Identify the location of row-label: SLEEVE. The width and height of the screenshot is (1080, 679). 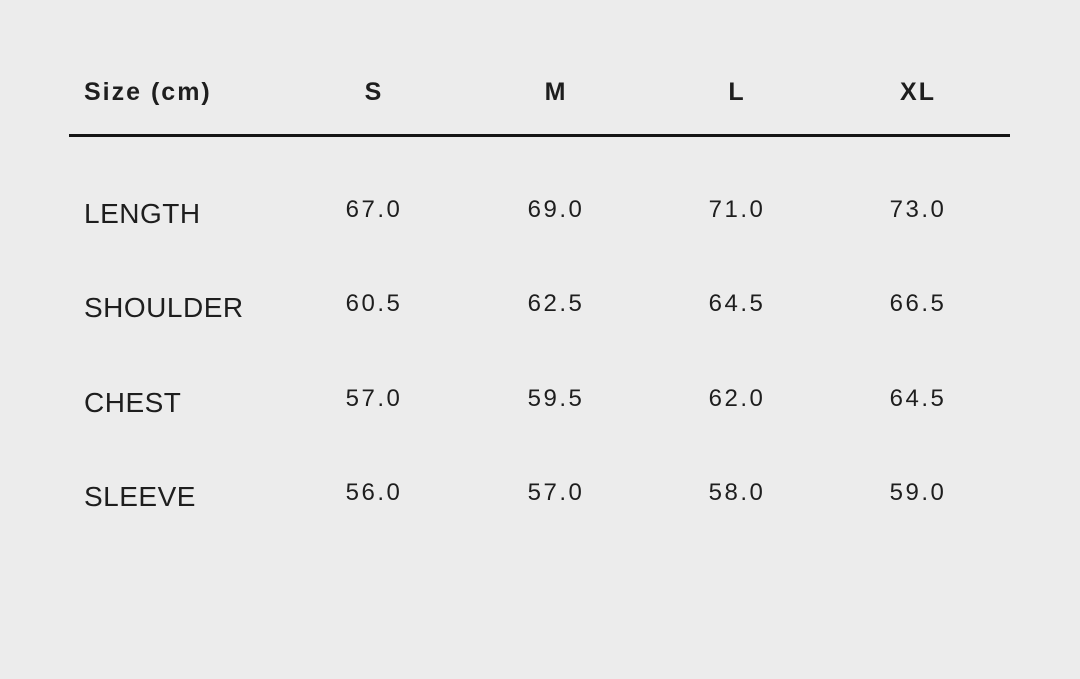
(140, 496).